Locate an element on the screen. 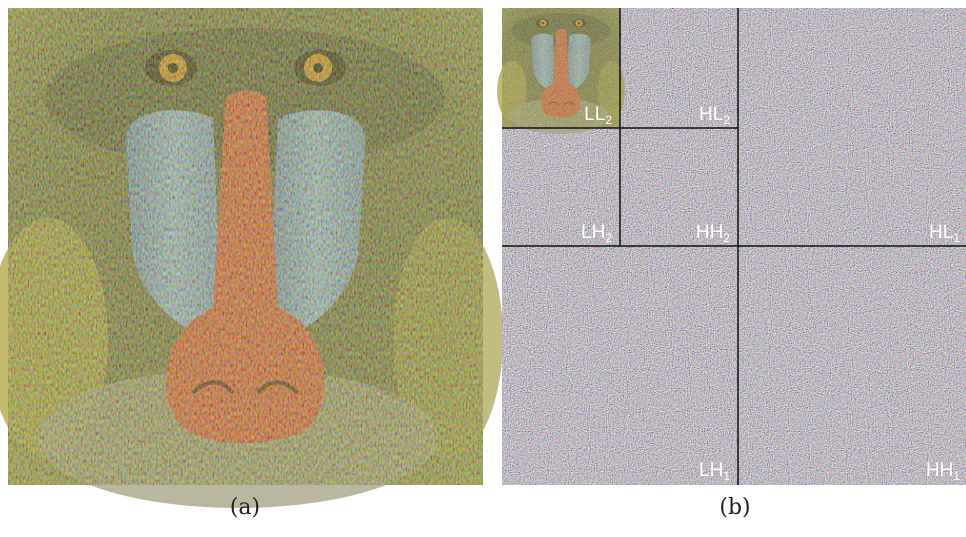 The height and width of the screenshot is (537, 966). subband-label: LH2 is located at coordinates (596, 233).